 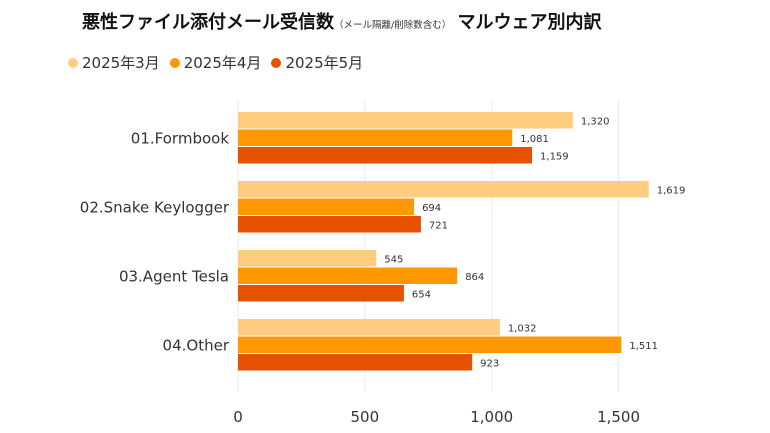 I want to click on legend-swatch-apr, so click(x=174, y=62).